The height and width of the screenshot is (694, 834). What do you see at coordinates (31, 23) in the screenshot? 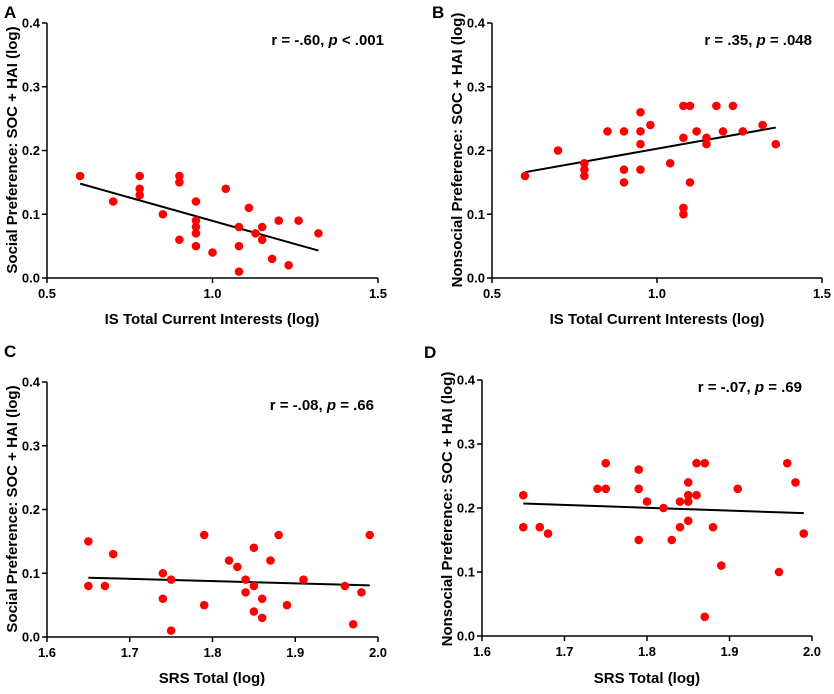
I see `panel-a-y-tick-label: 0.4` at bounding box center [31, 23].